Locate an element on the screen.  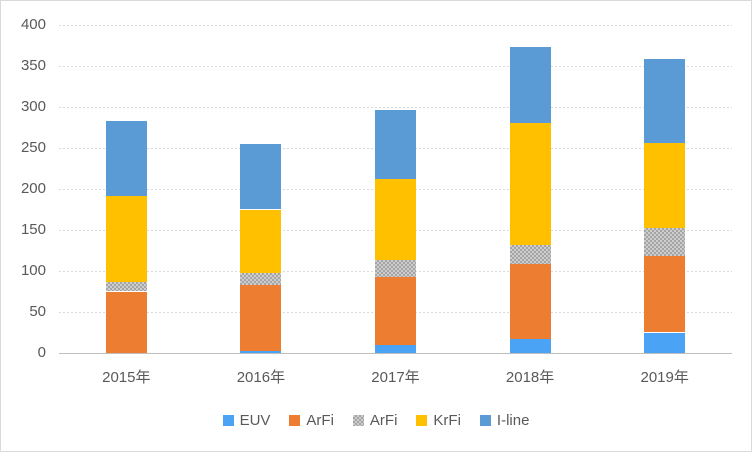
bar-segment-s3-krfi-2015 is located at coordinates (126, 239).